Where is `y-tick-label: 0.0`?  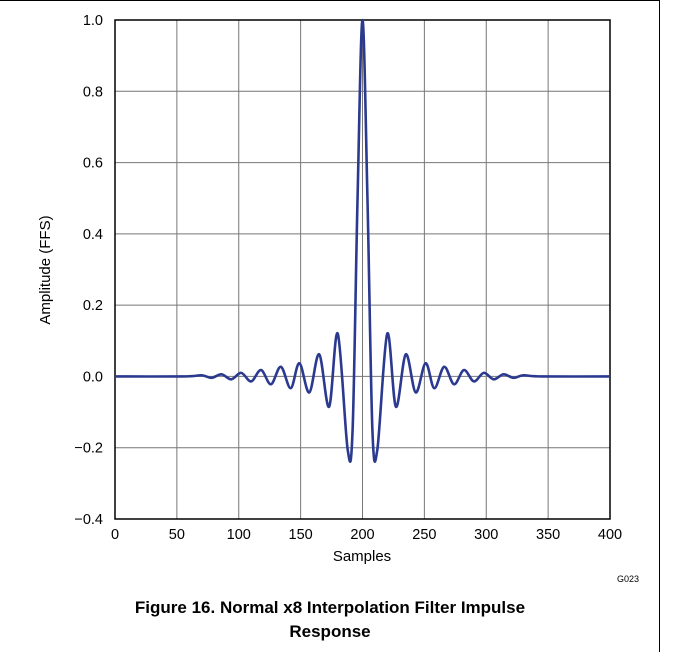 y-tick-label: 0.0 is located at coordinates (93, 377).